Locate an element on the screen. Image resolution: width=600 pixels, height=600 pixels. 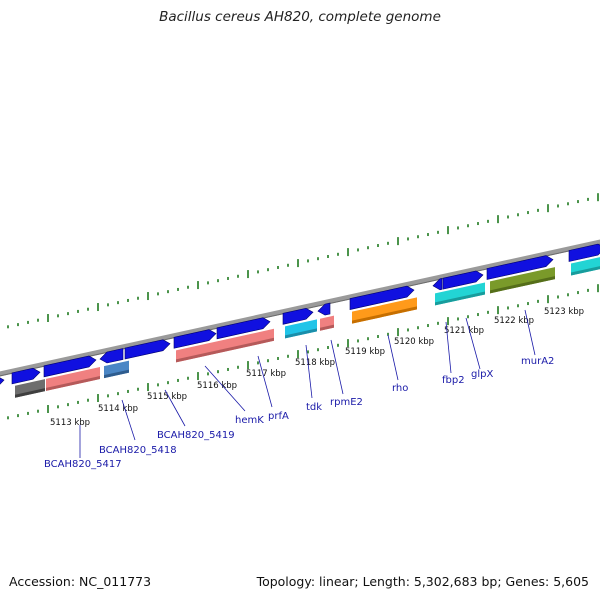
scale-label: 5113 kbp is located at coordinates (70, 423).